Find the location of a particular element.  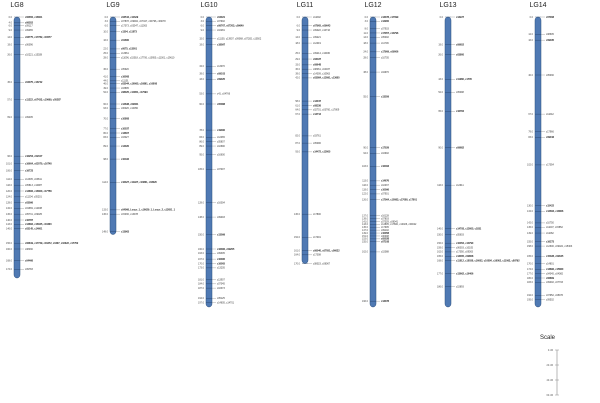

marker-label: c02701, c03760, c17809 is located at coordinates (326, 110).